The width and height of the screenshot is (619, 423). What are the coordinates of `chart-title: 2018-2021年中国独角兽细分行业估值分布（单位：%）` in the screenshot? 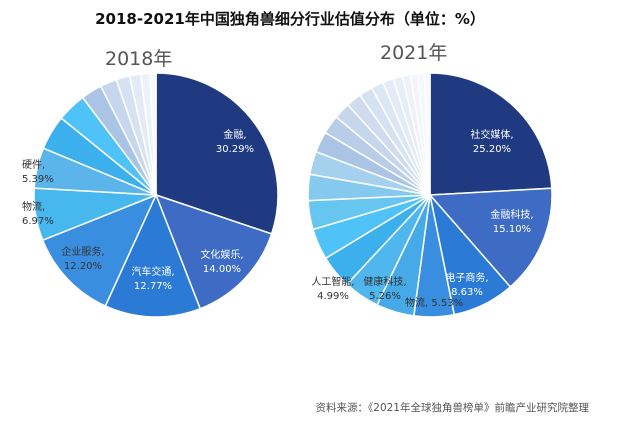 It's located at (290, 19).